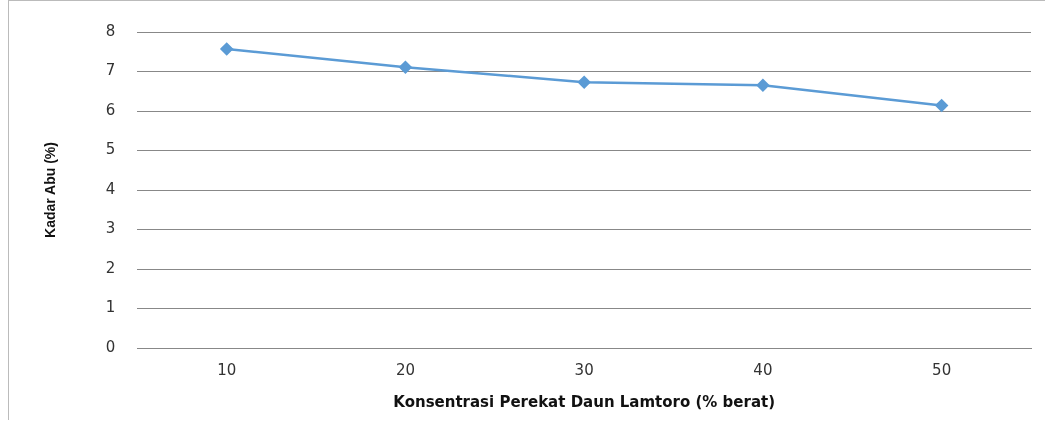 The width and height of the screenshot is (1046, 421). What do you see at coordinates (110, 70) in the screenshot?
I see `y-tick-label: 7` at bounding box center [110, 70].